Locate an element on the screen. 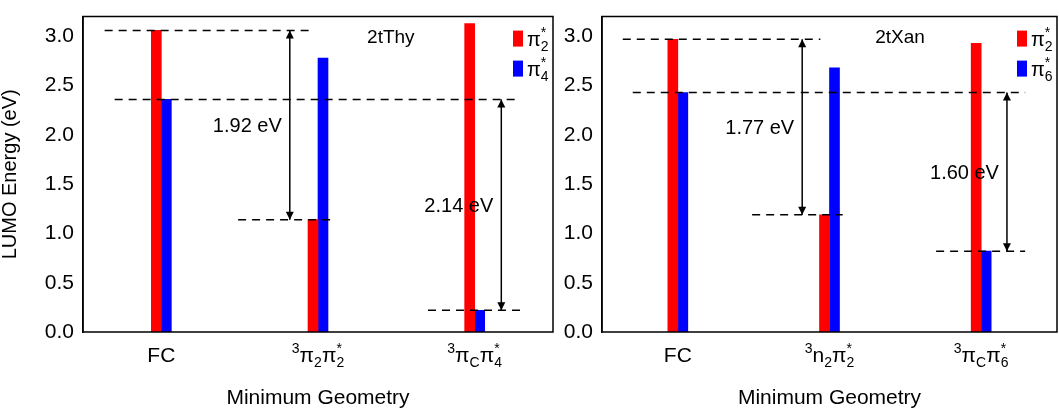  annotation: 1.77 eV is located at coordinates (760, 126).